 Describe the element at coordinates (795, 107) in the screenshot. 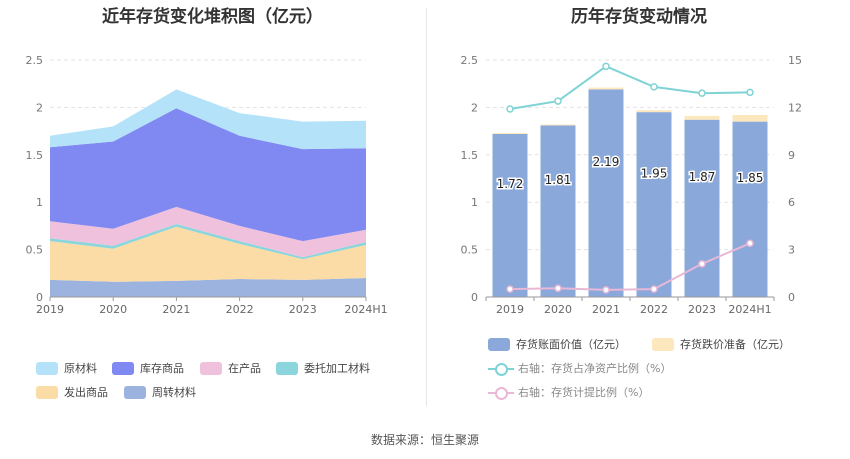

I see `right-y2-tick-label: 12` at that location.